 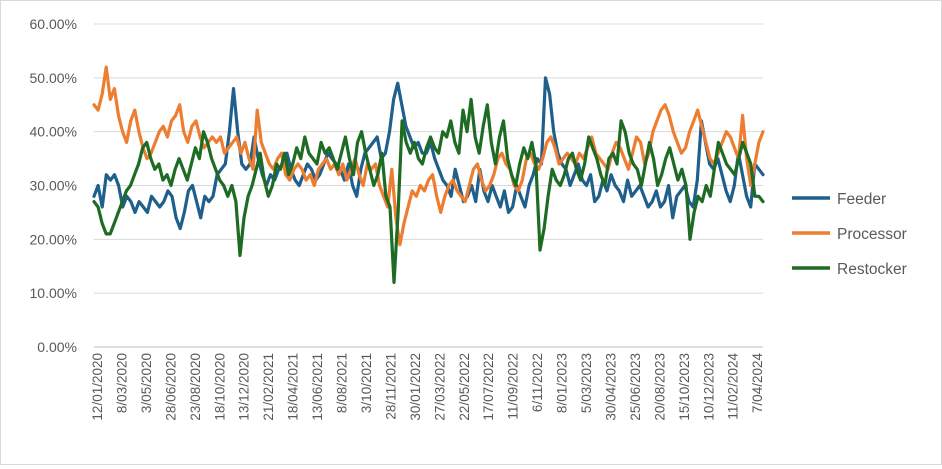 What do you see at coordinates (317, 387) in the screenshot?
I see `x-tick-label: 13/06/2021` at bounding box center [317, 387].